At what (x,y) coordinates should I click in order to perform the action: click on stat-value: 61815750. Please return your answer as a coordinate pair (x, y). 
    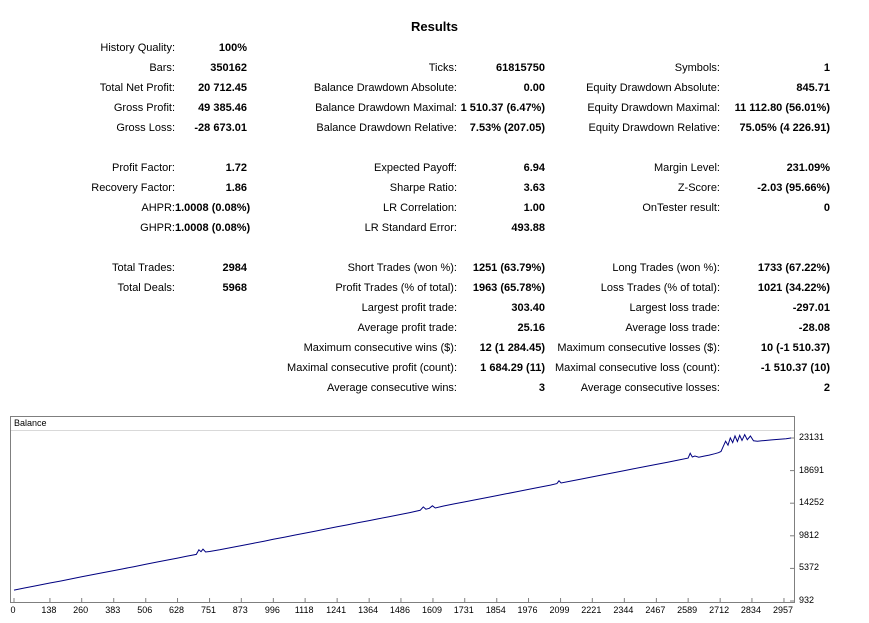
    Looking at the image, I should click on (520, 68).